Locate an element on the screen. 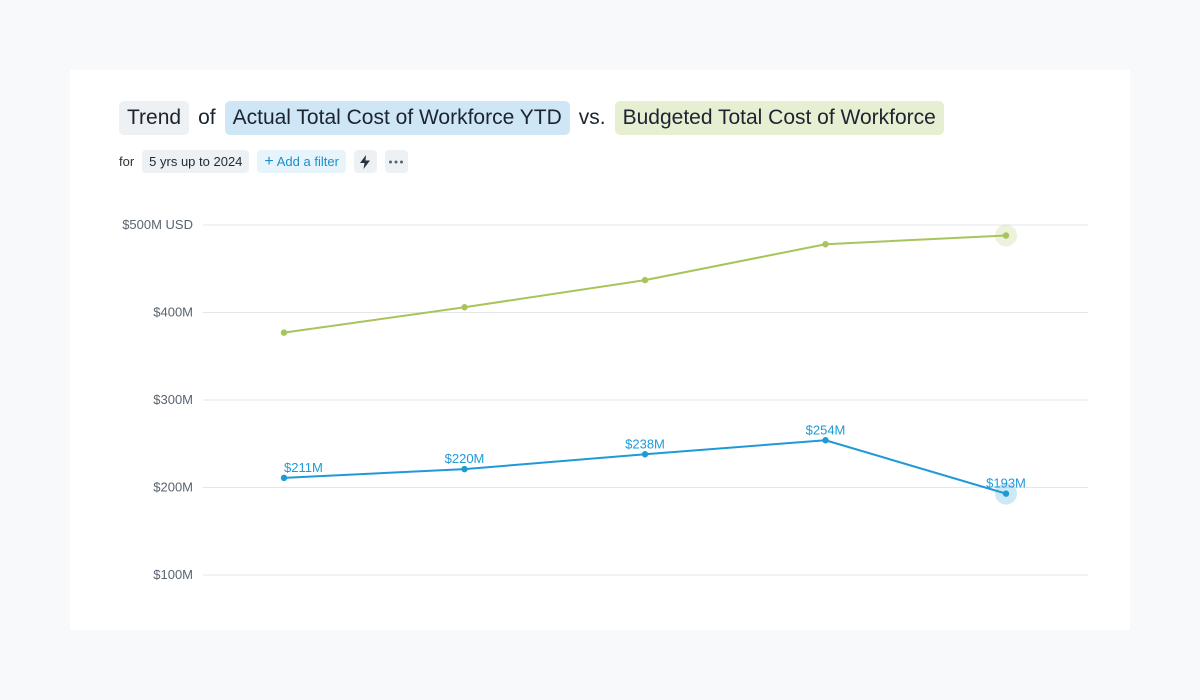 The width and height of the screenshot is (1200, 700). for-label: for is located at coordinates (127, 161).